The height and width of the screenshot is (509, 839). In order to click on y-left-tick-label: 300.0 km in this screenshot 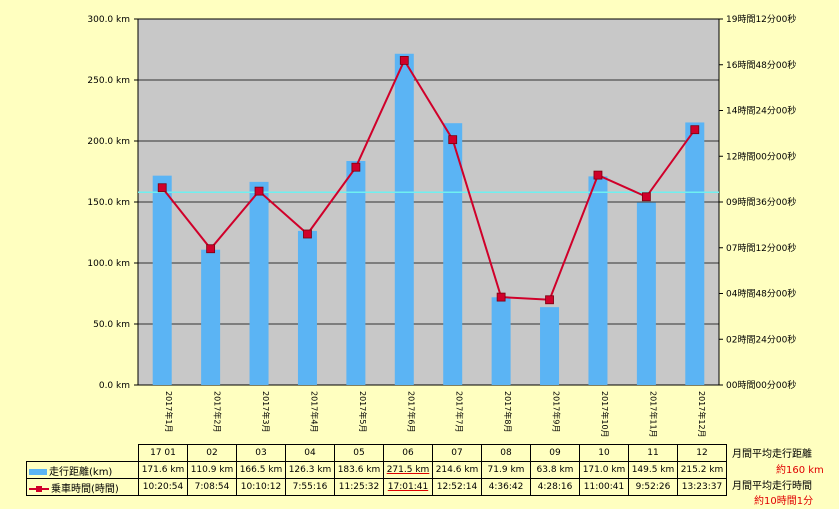, I will do `click(108, 20)`.